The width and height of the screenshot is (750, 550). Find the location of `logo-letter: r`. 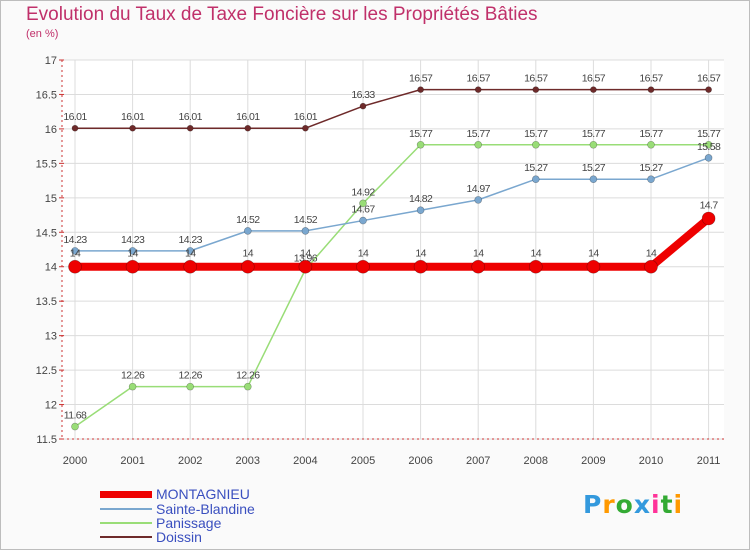

logo-letter: r is located at coordinates (609, 504).